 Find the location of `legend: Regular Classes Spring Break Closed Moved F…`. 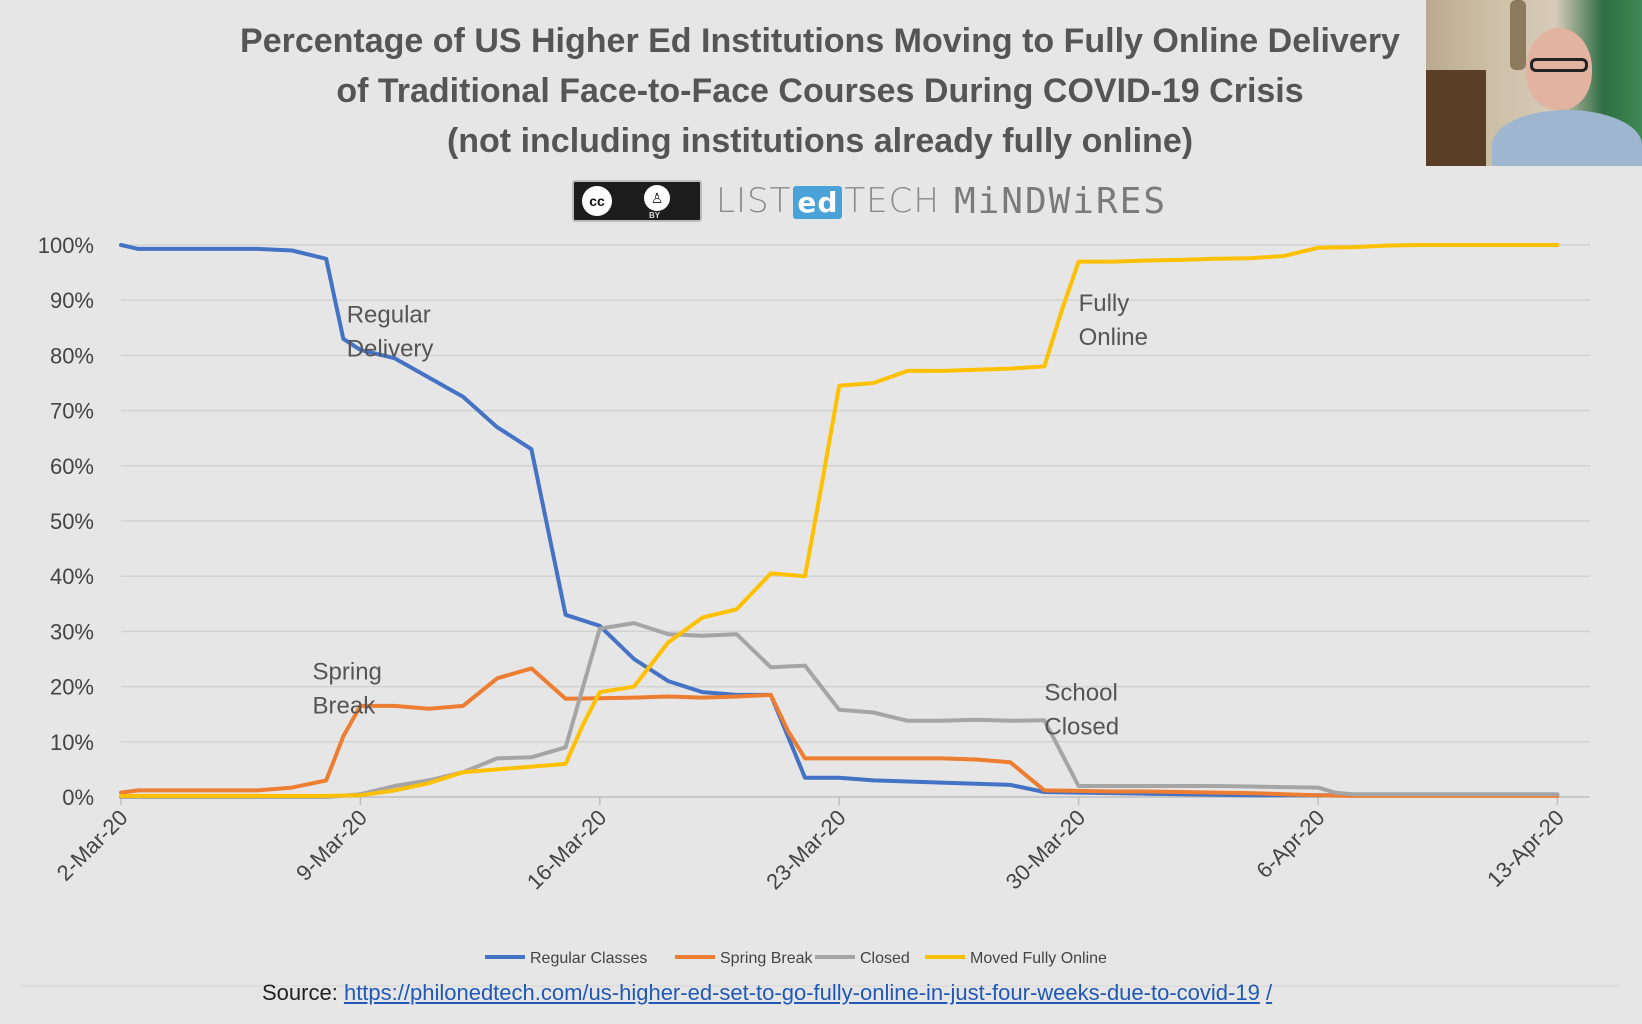

legend: Regular Classes Spring Break Closed Moved F… is located at coordinates (796, 958).